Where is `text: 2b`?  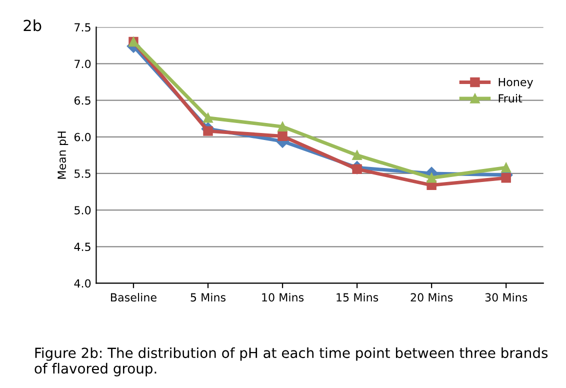 text: 2b is located at coordinates (33, 25).